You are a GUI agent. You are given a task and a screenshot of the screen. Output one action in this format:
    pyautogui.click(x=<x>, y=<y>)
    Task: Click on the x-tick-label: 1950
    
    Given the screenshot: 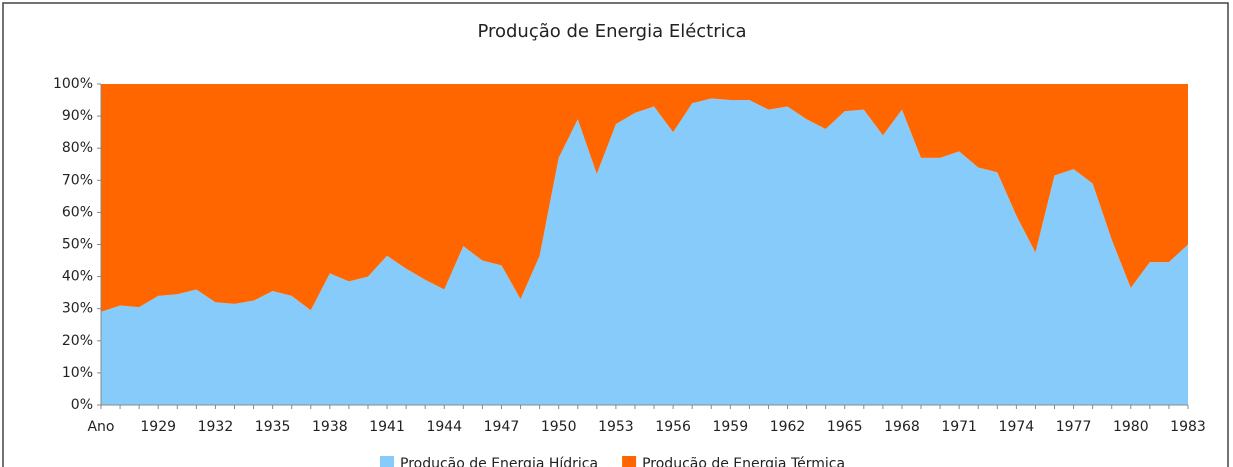 What is the action you would take?
    pyautogui.click(x=559, y=427)
    